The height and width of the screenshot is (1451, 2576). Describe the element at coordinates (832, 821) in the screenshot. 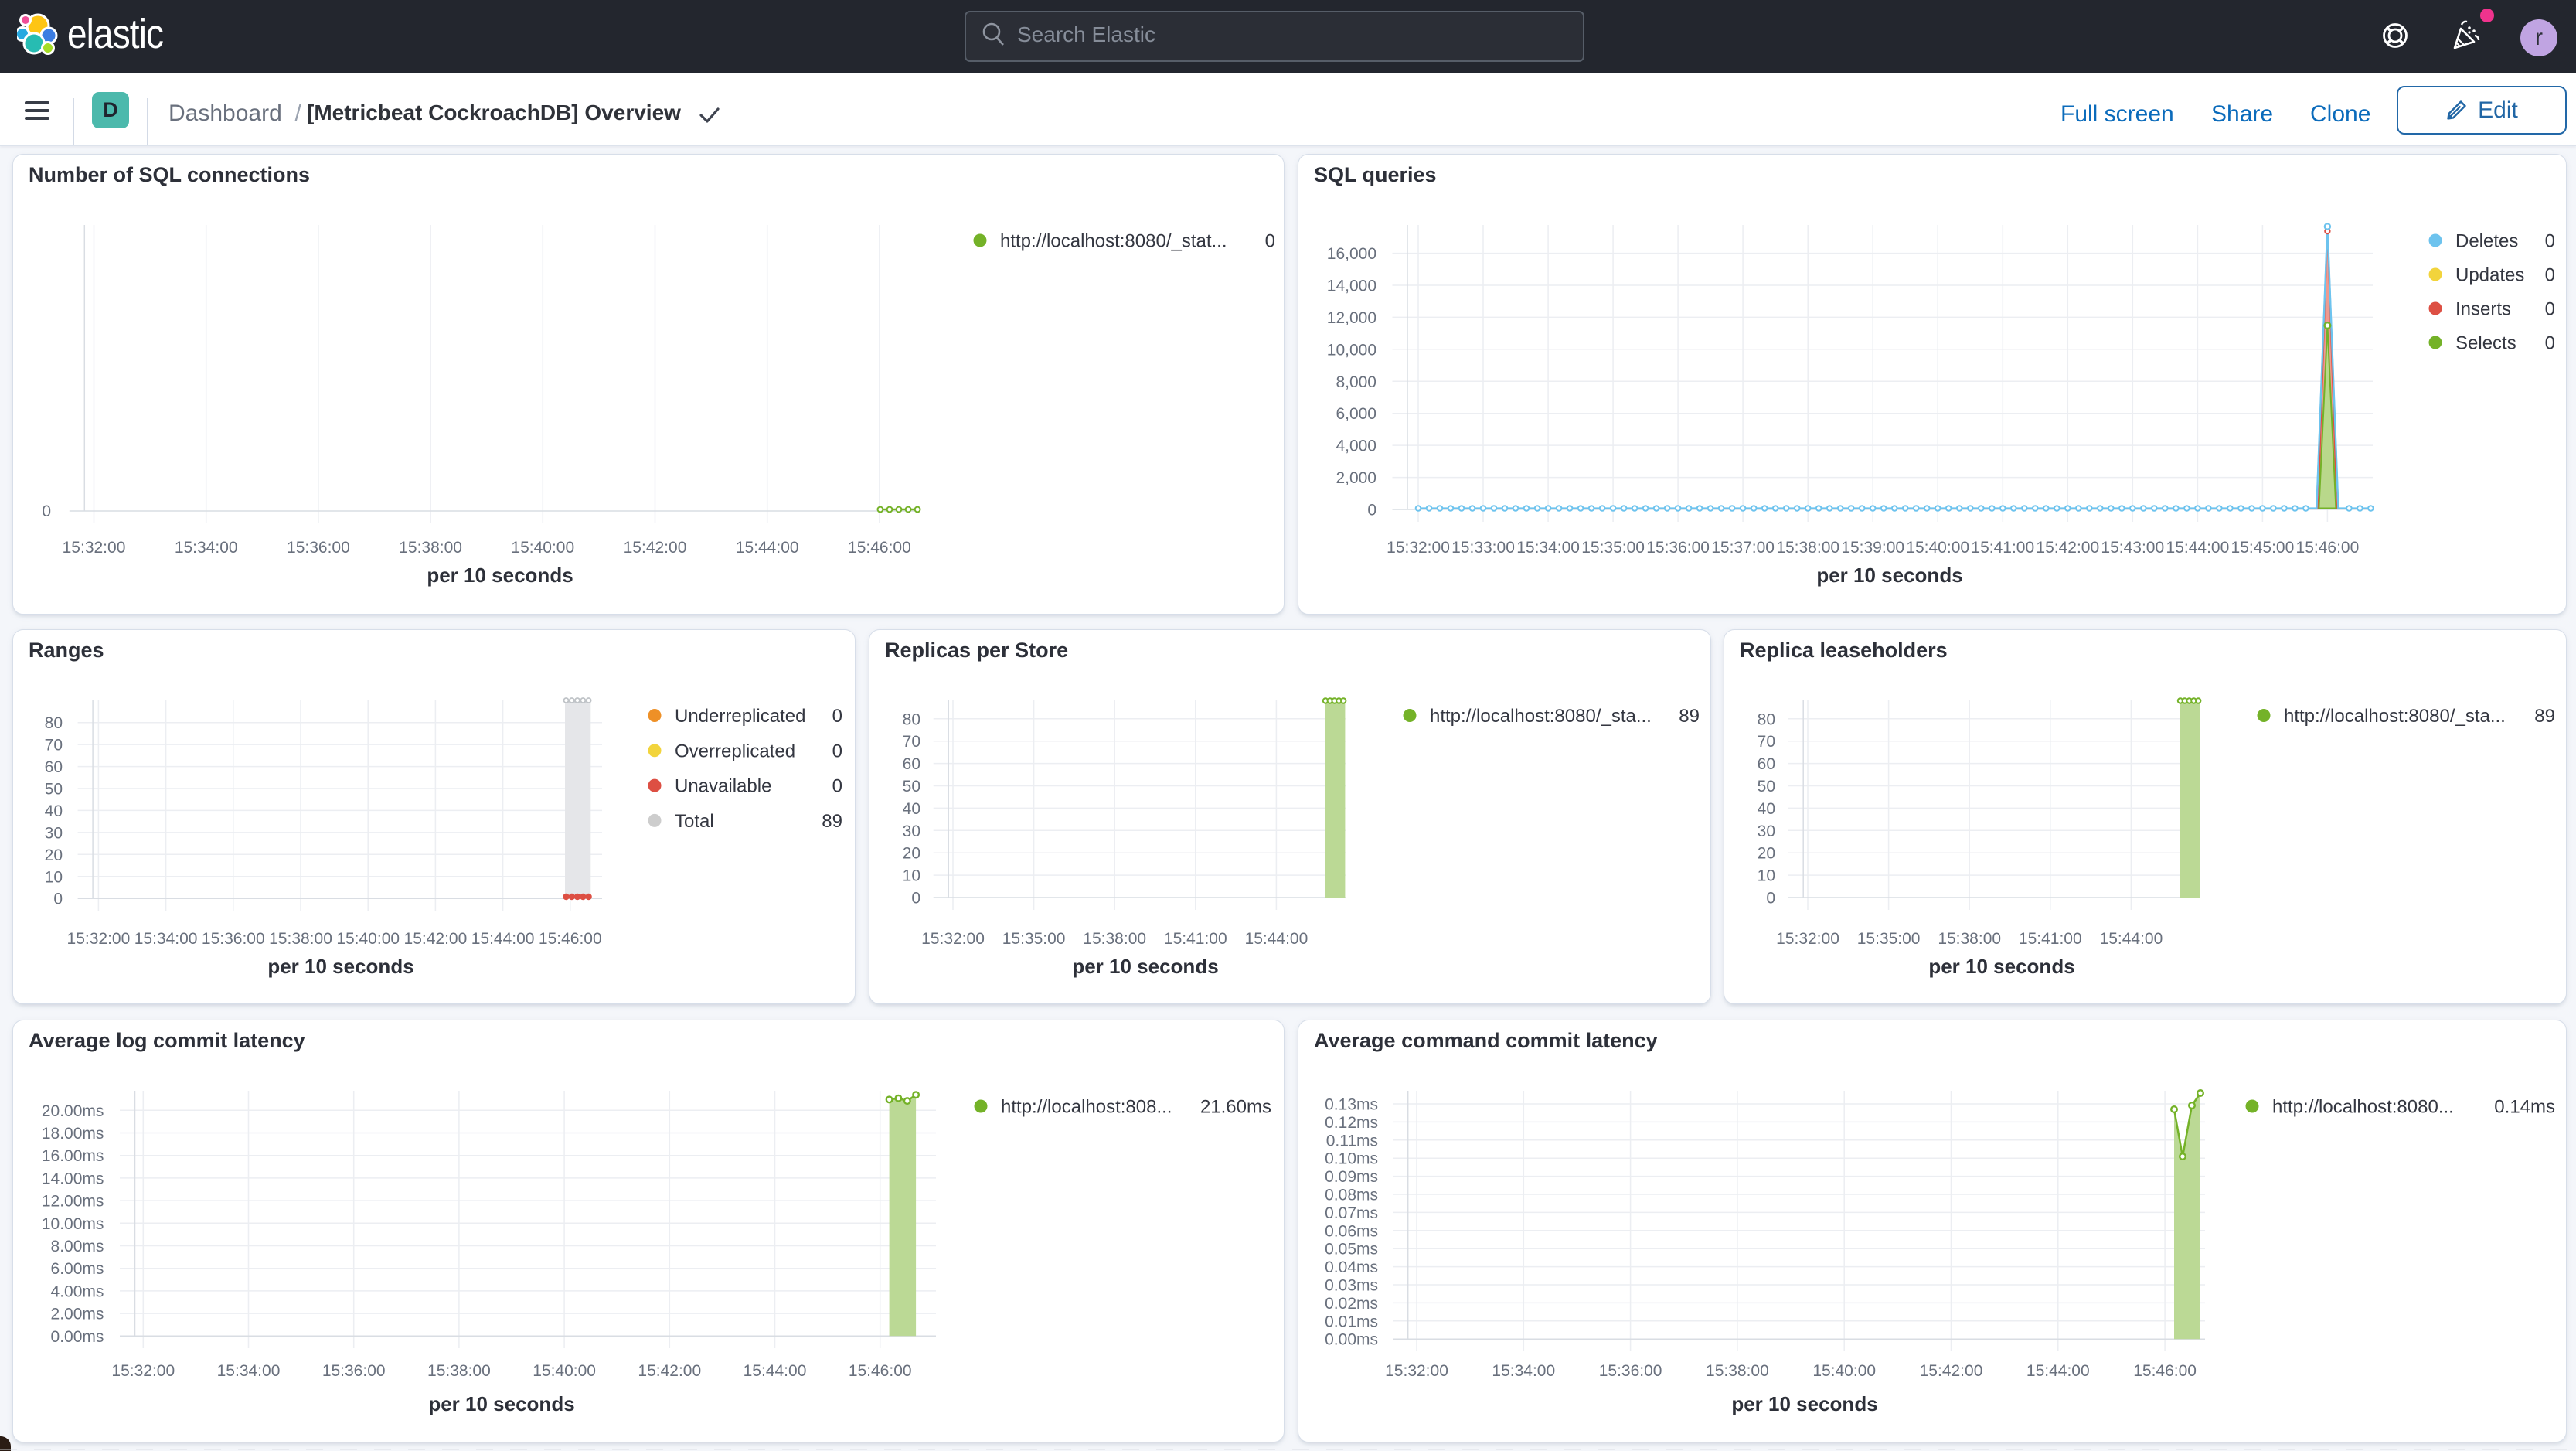

I see `svg-text: 89` at that location.